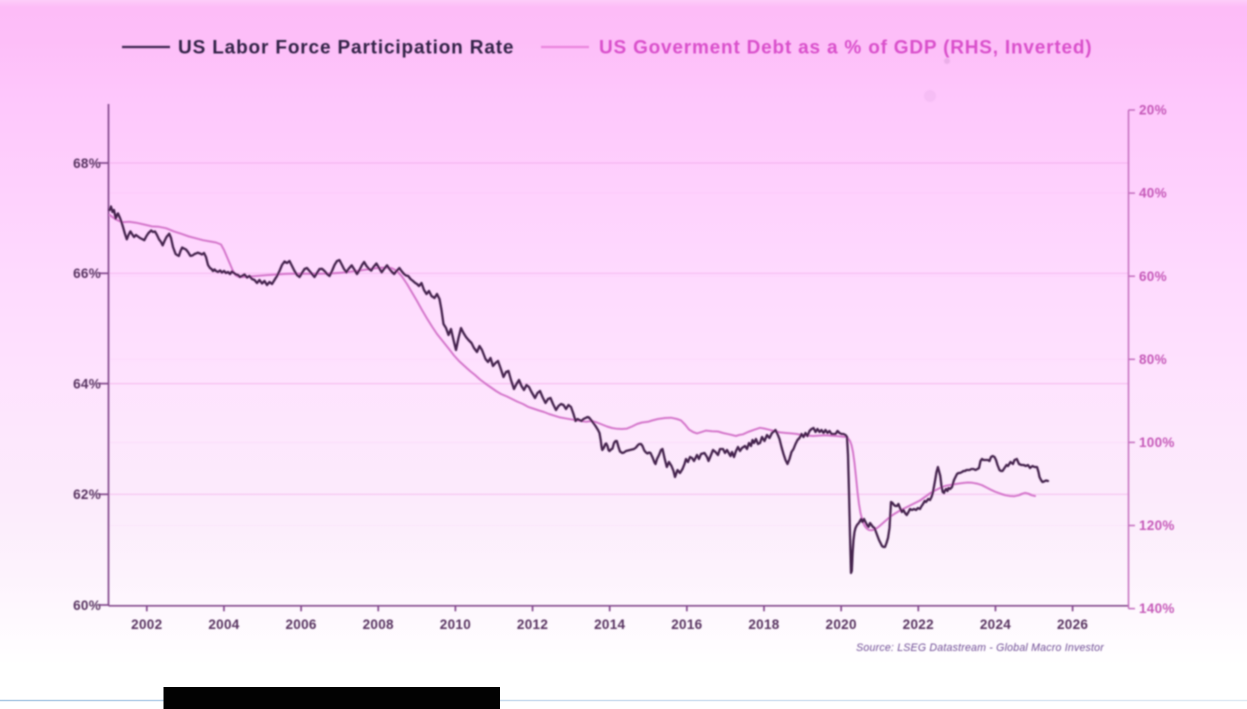  What do you see at coordinates (1153, 110) in the screenshot?
I see `svg-text: 20%` at bounding box center [1153, 110].